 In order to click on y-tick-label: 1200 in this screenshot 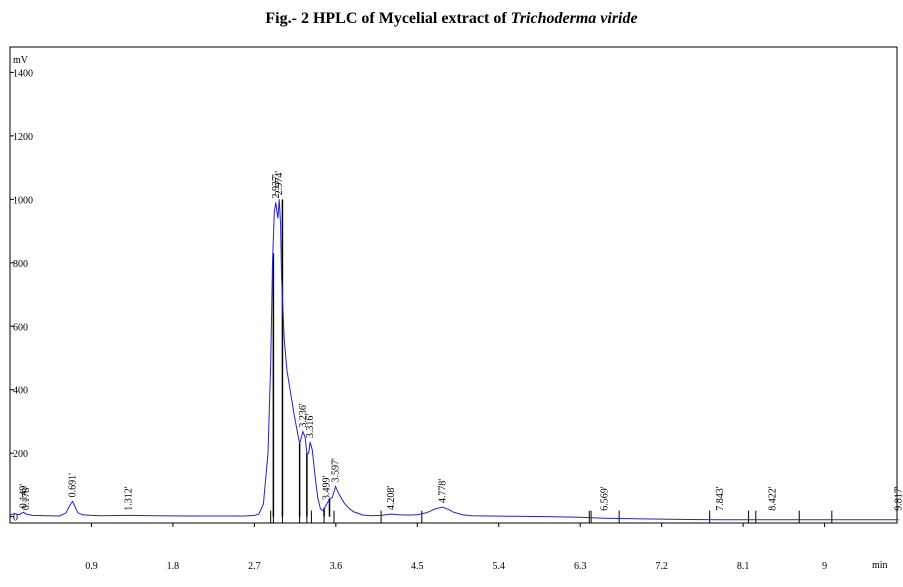, I will do `click(23, 137)`.